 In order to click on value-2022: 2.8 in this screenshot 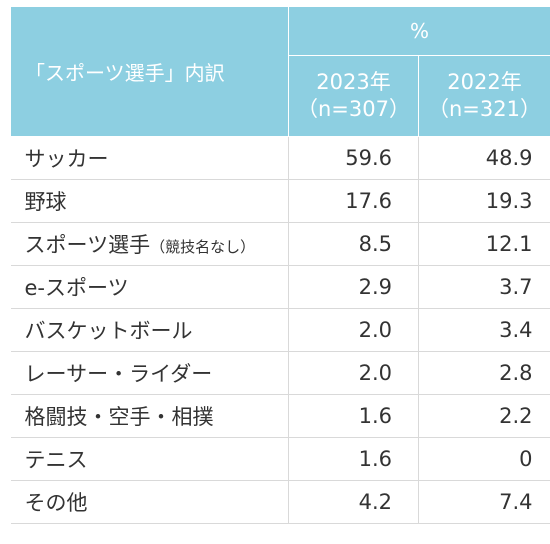, I will do `click(484, 373)`.